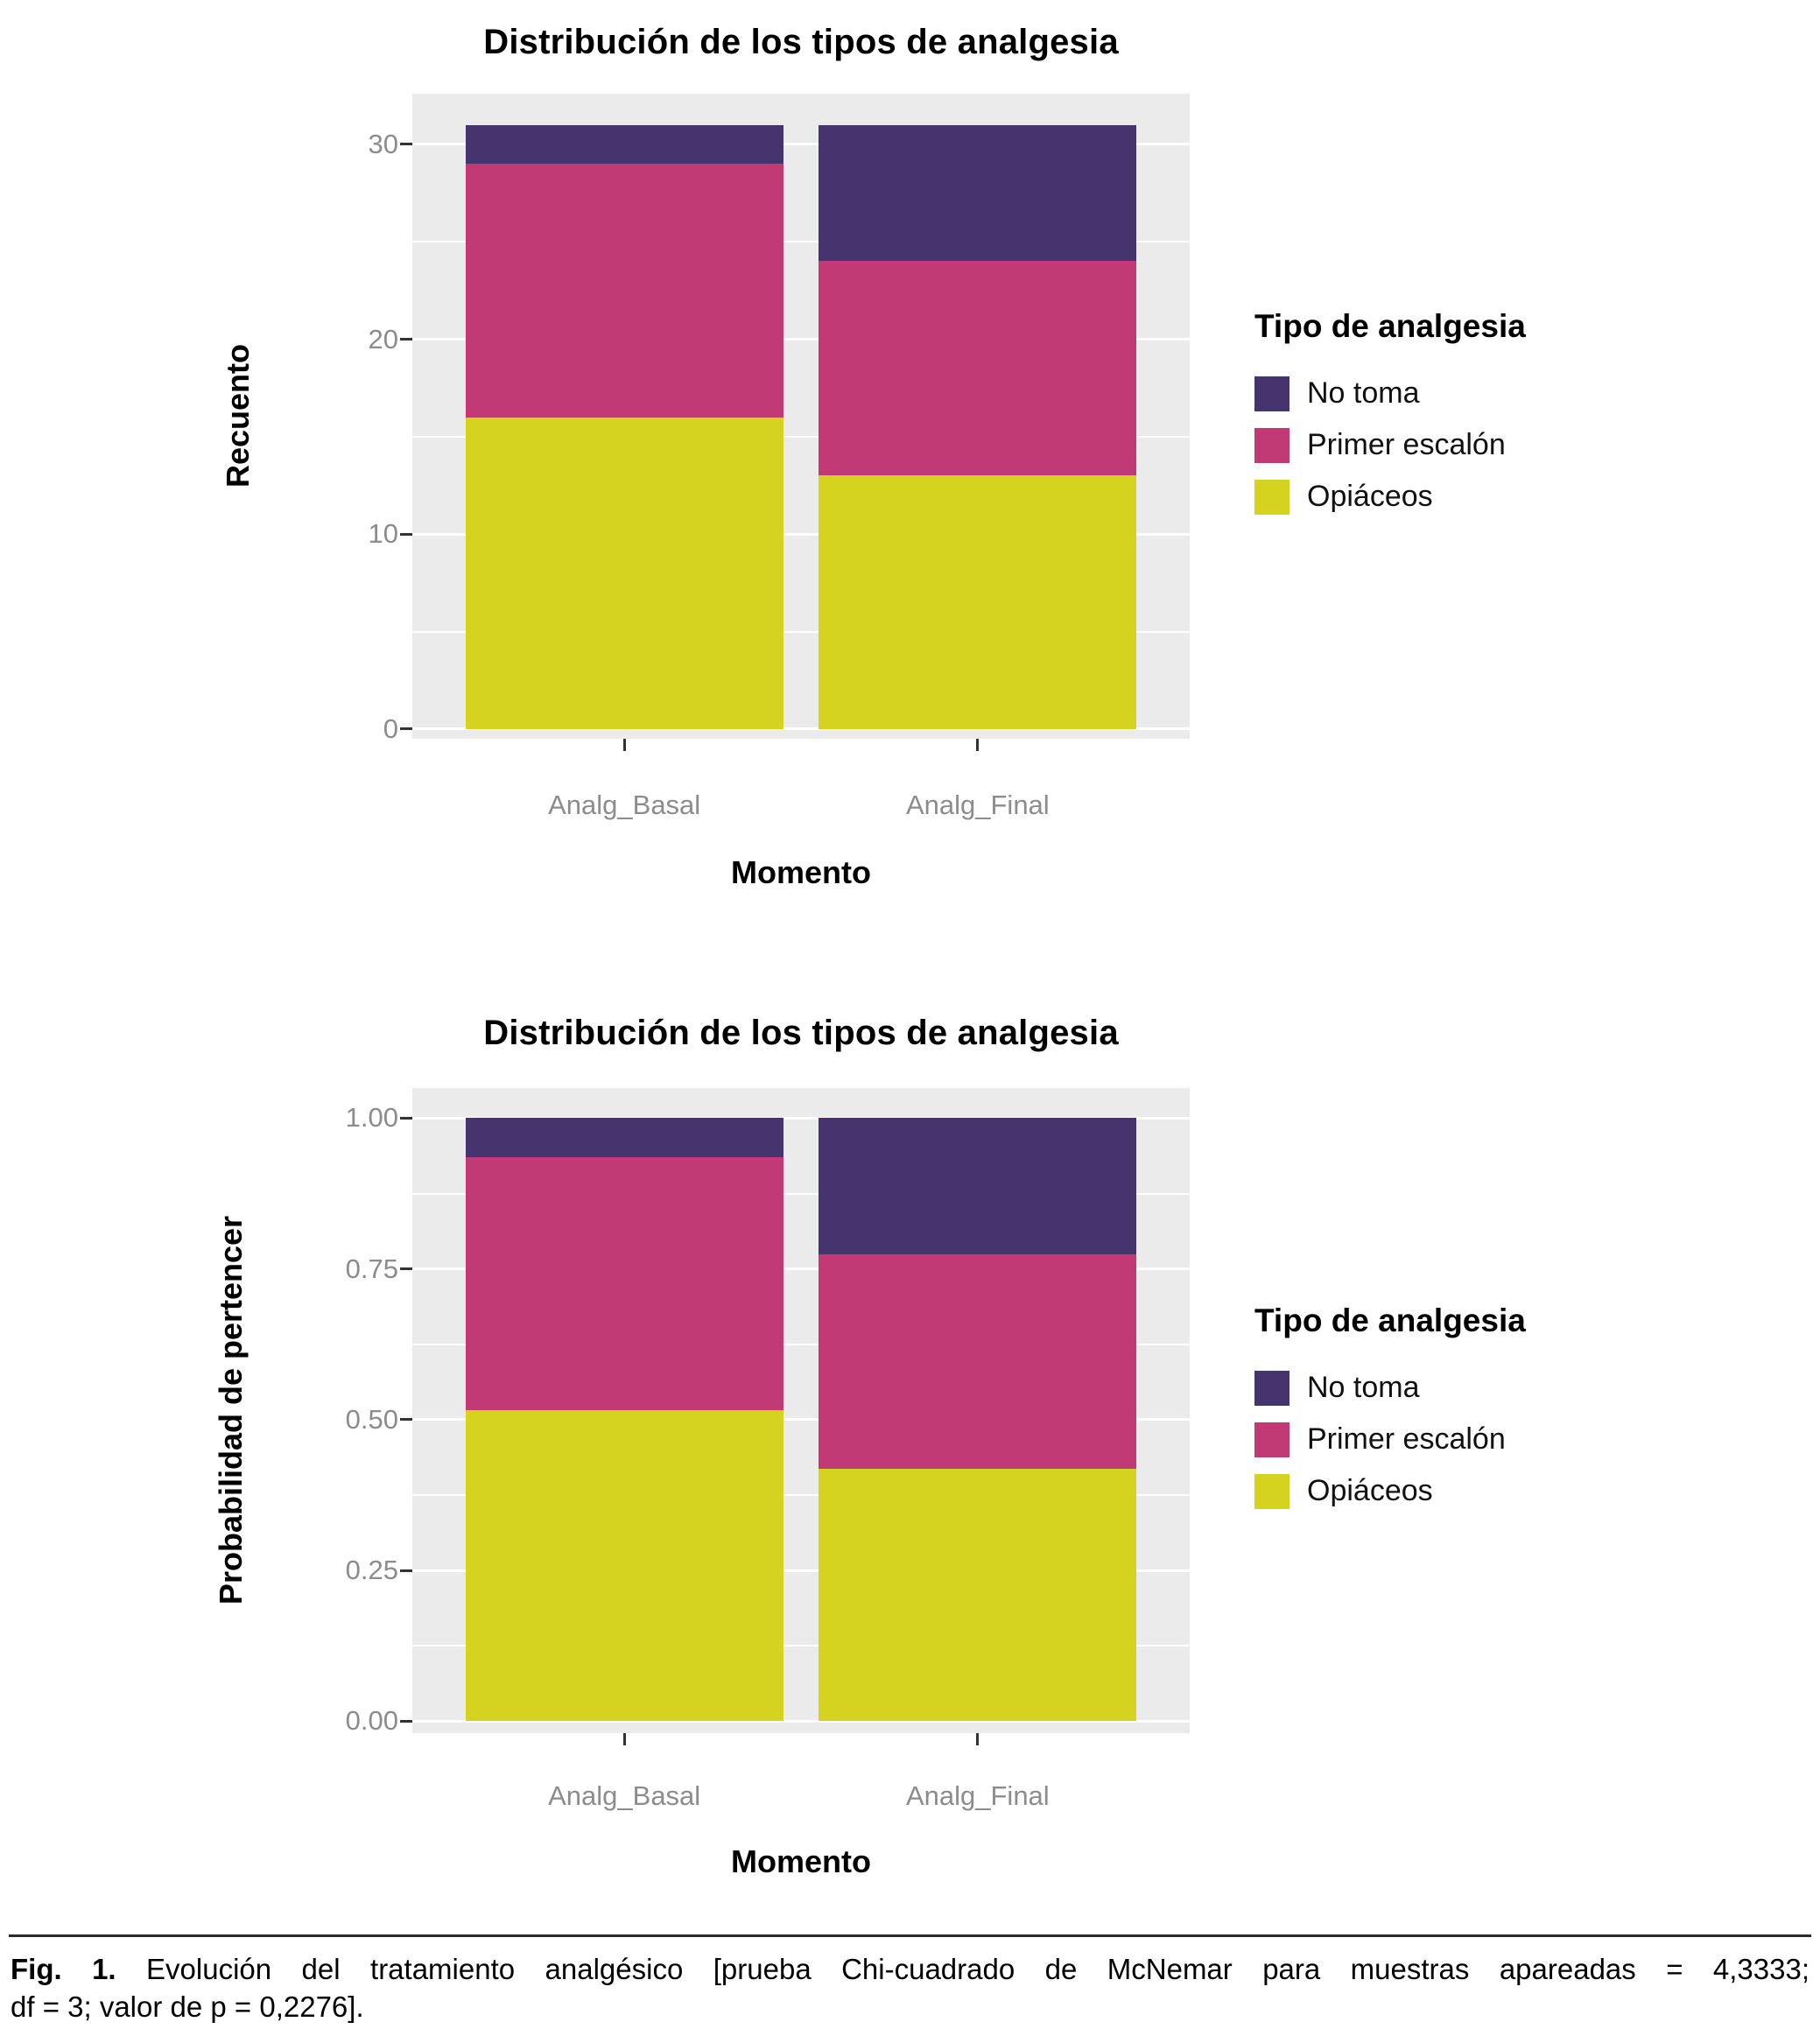  Describe the element at coordinates (383, 143) in the screenshot. I see `y-tick-label: 30` at that location.